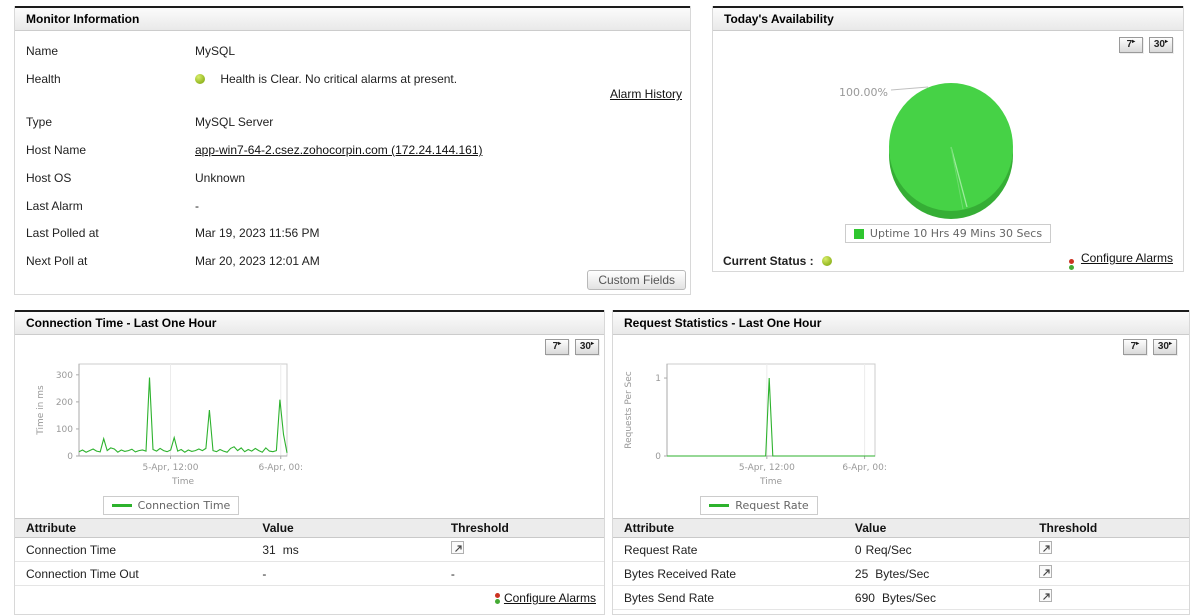 This screenshot has height=615, width=1200. Describe the element at coordinates (309, 598) in the screenshot. I see `table-footer: Configure Alarms` at that location.